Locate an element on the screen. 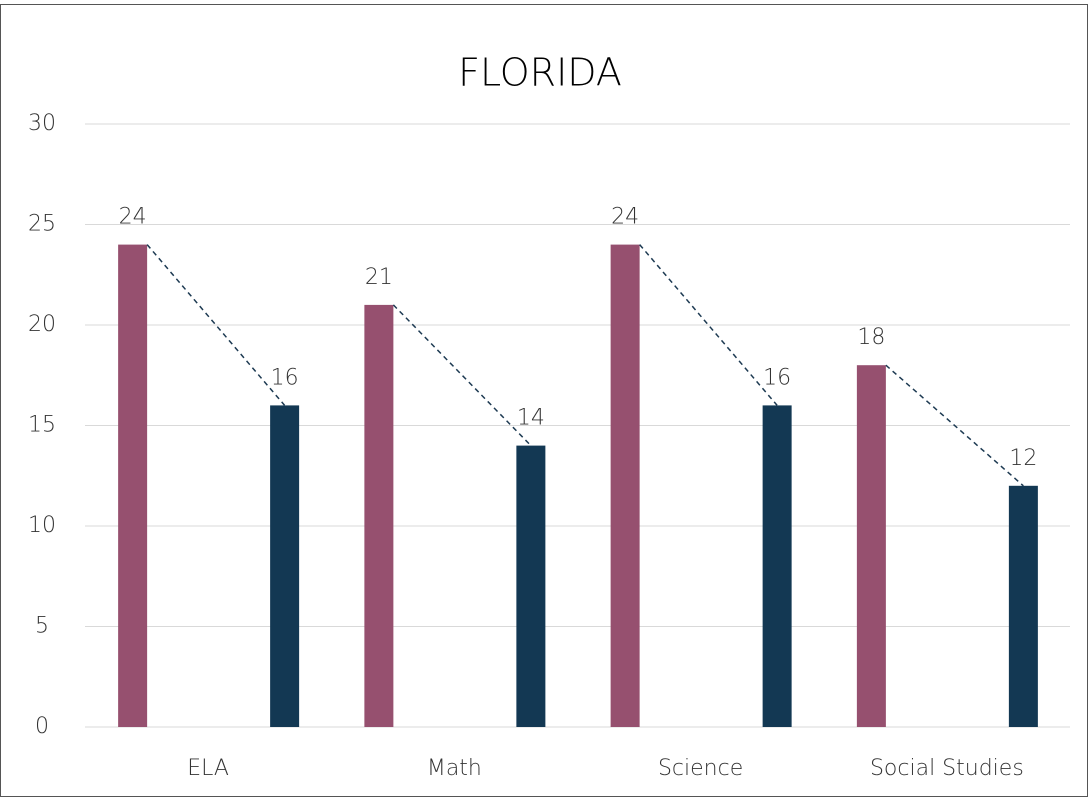 Image resolution: width=1089 pixels, height=798 pixels. x-tick-label: ELA is located at coordinates (208, 768).